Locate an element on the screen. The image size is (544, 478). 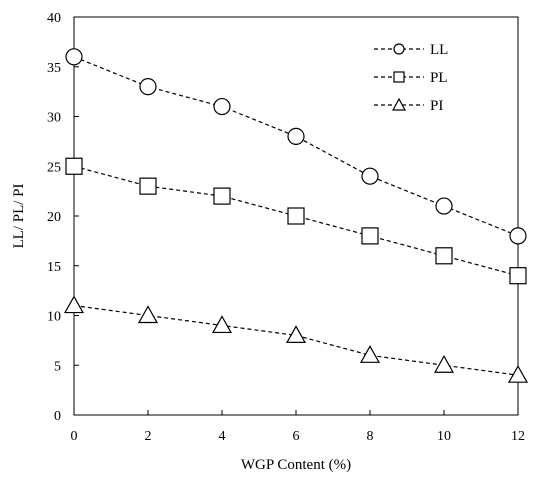
y-tick-label: 5 is located at coordinates (57, 366).